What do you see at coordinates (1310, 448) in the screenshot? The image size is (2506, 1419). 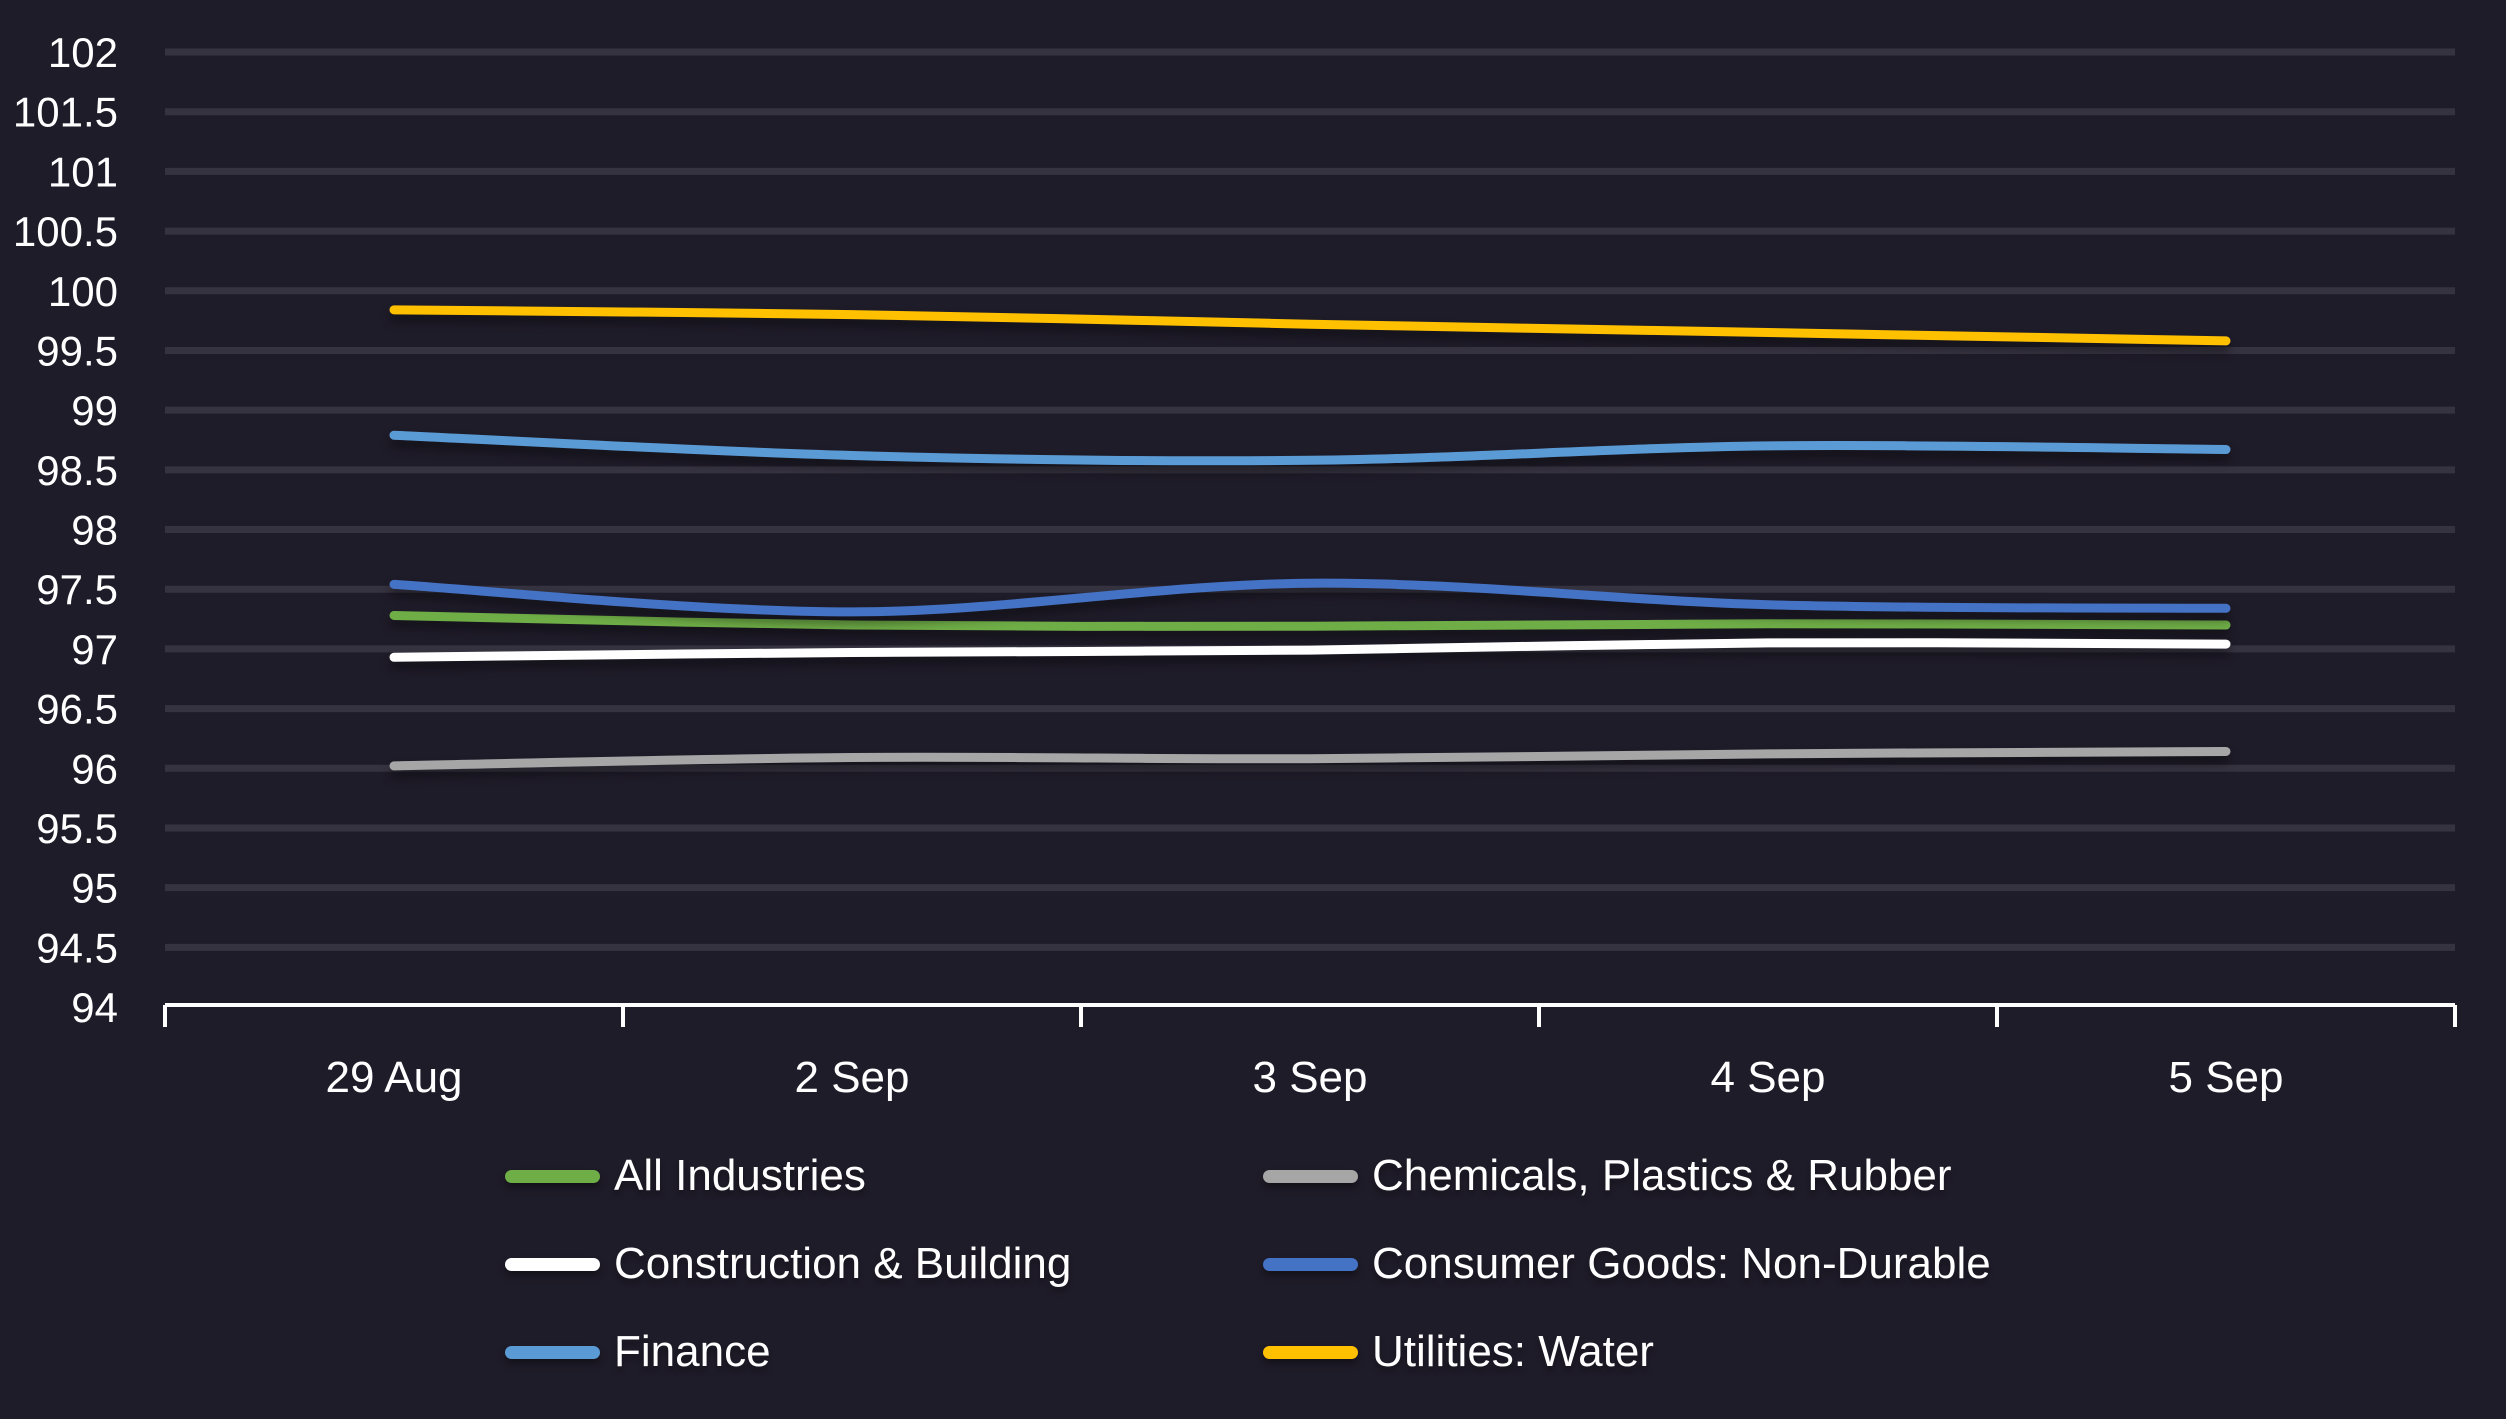 I see `series-line-finance` at bounding box center [1310, 448].